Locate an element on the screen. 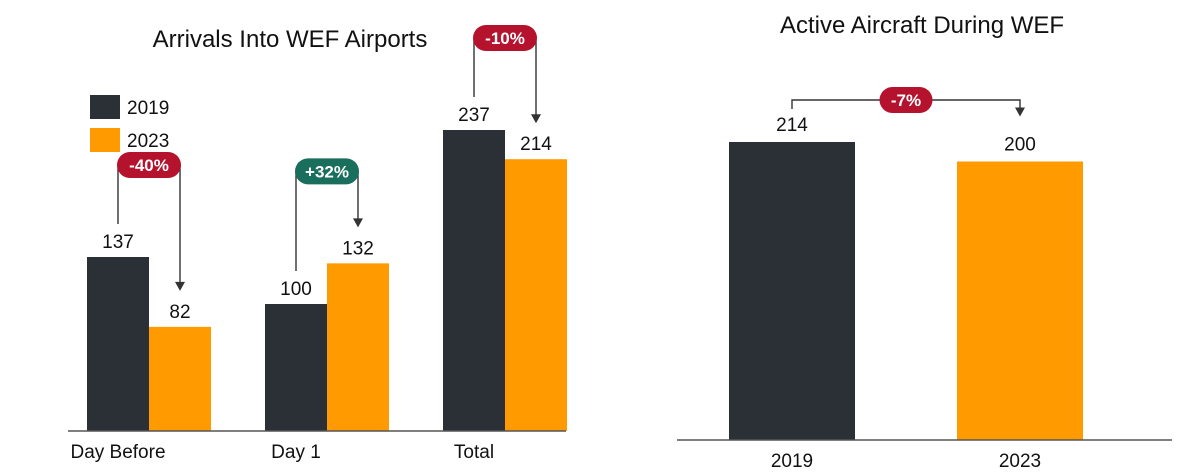 This screenshot has height=472, width=1200. value-label: 237 is located at coordinates (474, 115).